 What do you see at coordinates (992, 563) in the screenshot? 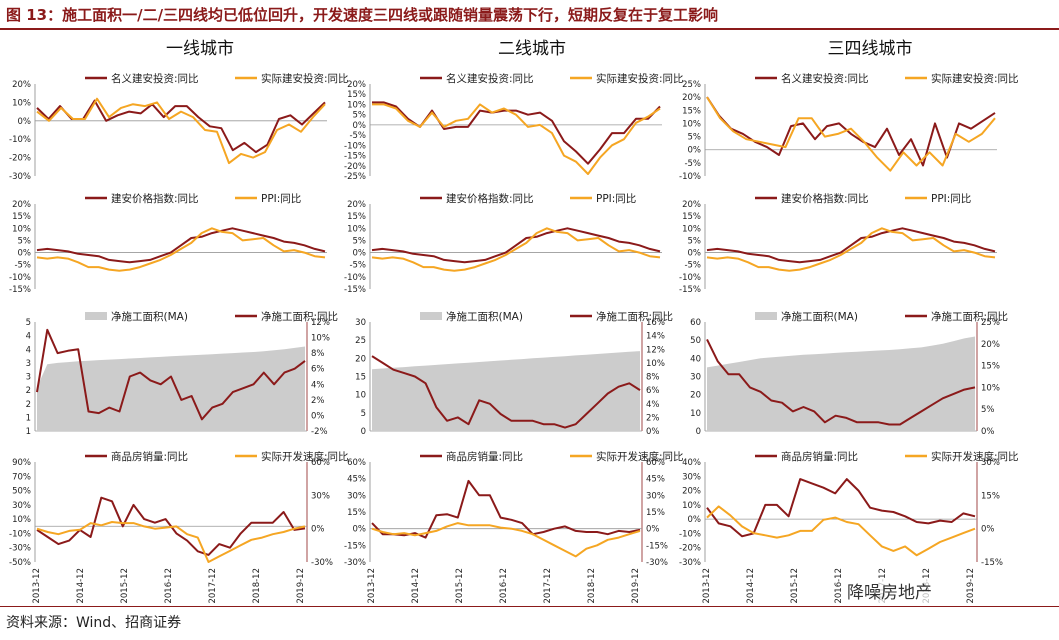
I see `y2-tick-label: -15%` at bounding box center [992, 563].